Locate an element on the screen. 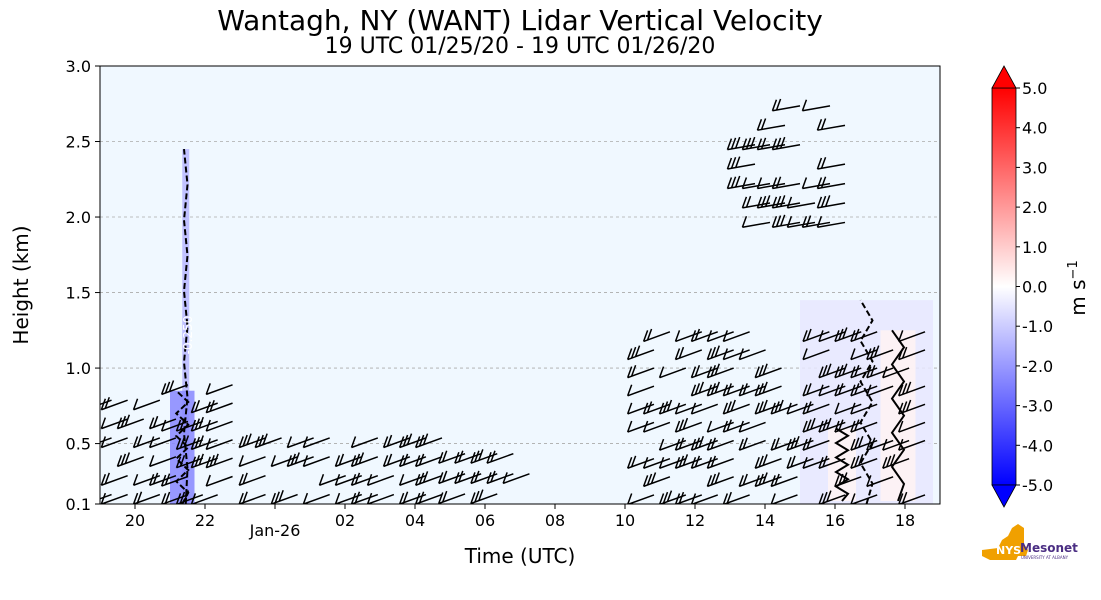 The width and height of the screenshot is (1101, 600). x-tick-label: 06 is located at coordinates (485, 520).